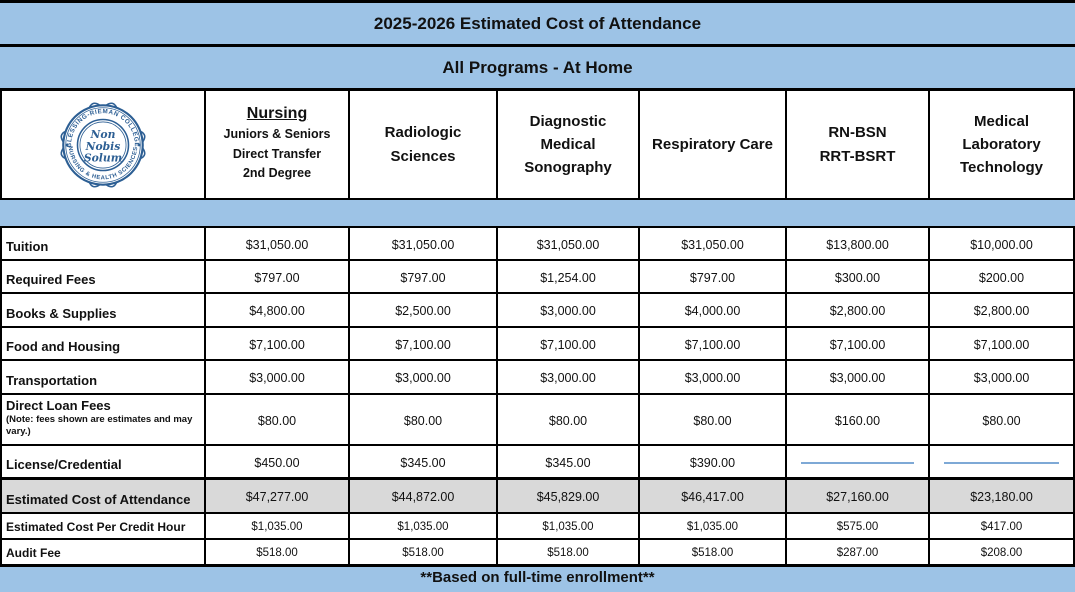 The height and width of the screenshot is (592, 1075). I want to click on nursing-subline-3: 2nd Degree, so click(277, 173).